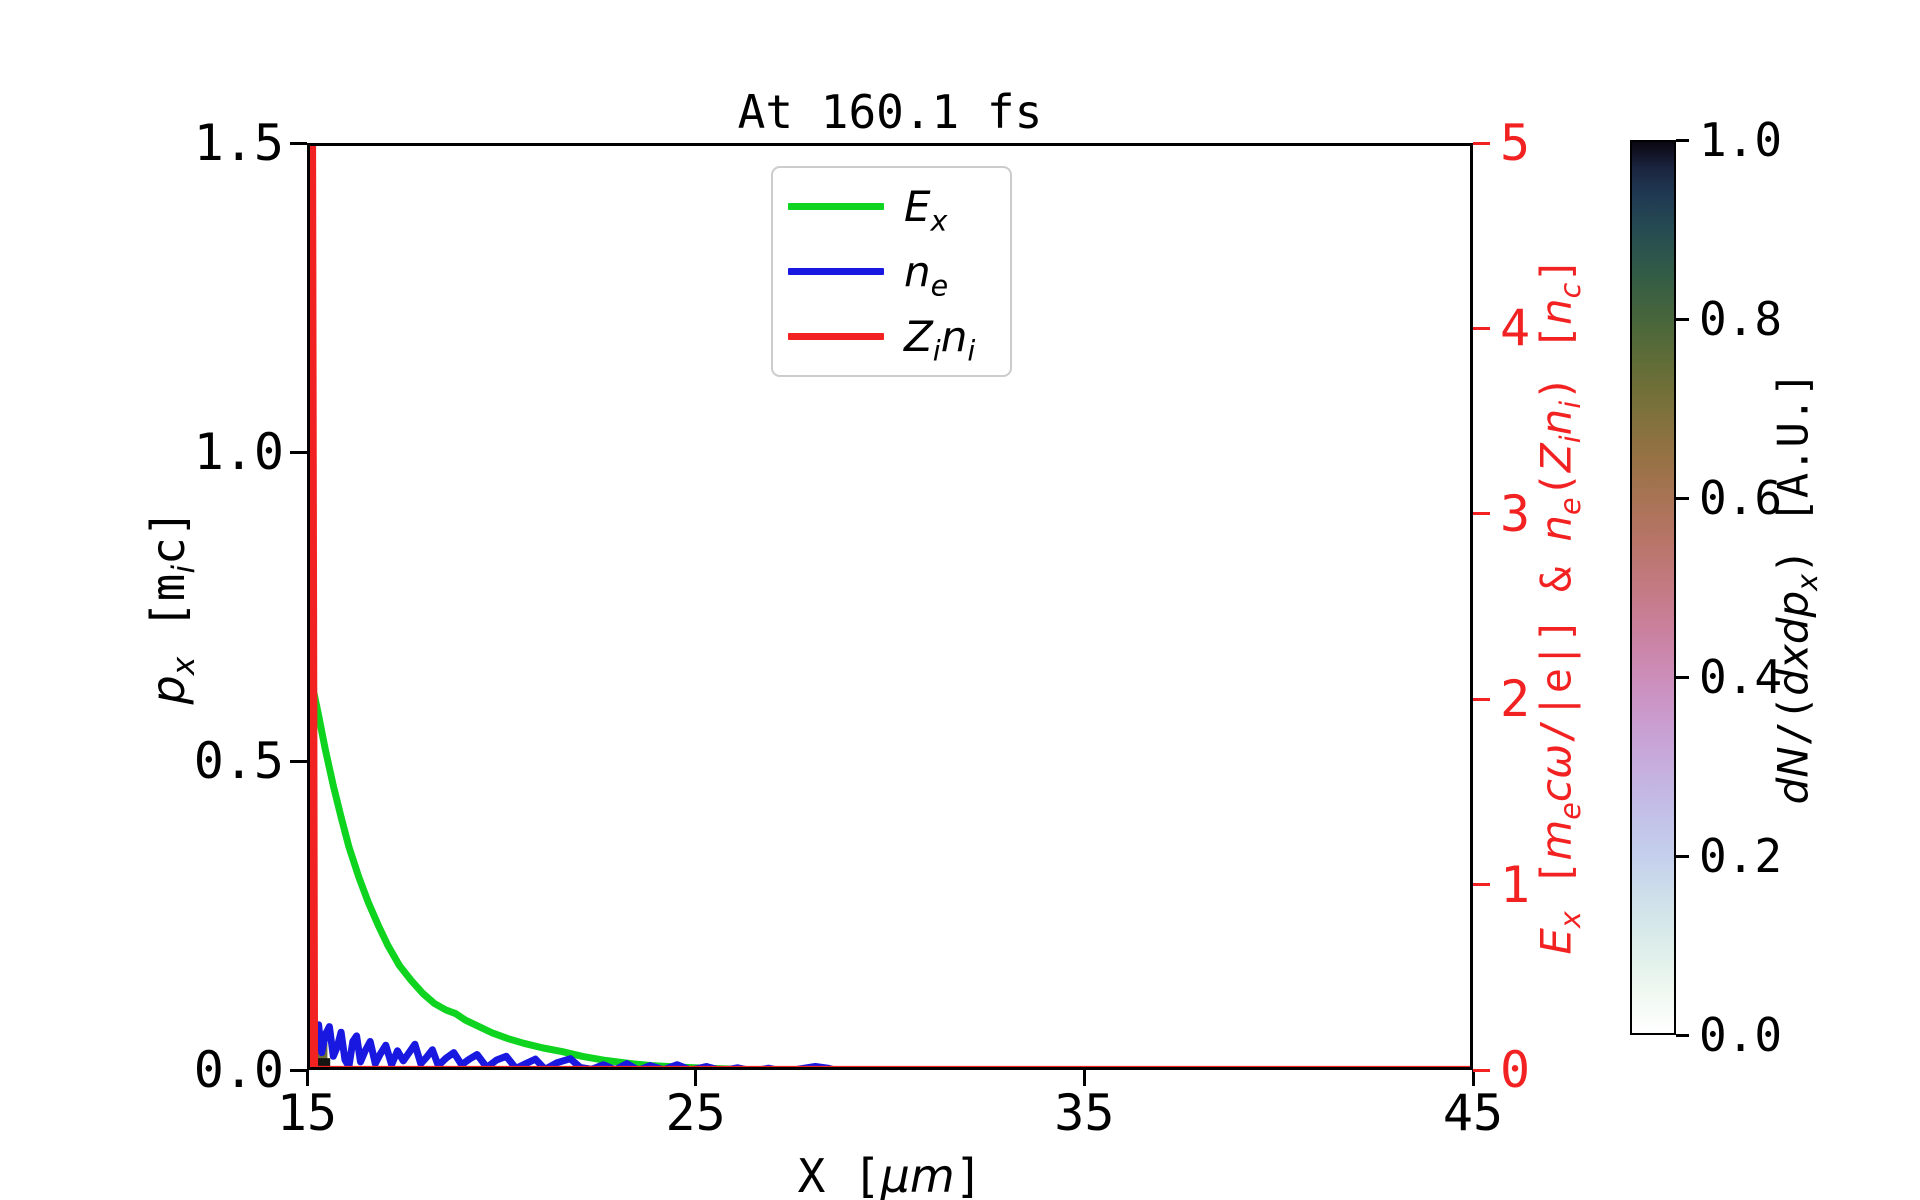  Describe the element at coordinates (1741, 1035) in the screenshot. I see `colorbar-tick-label: 0.0` at that location.